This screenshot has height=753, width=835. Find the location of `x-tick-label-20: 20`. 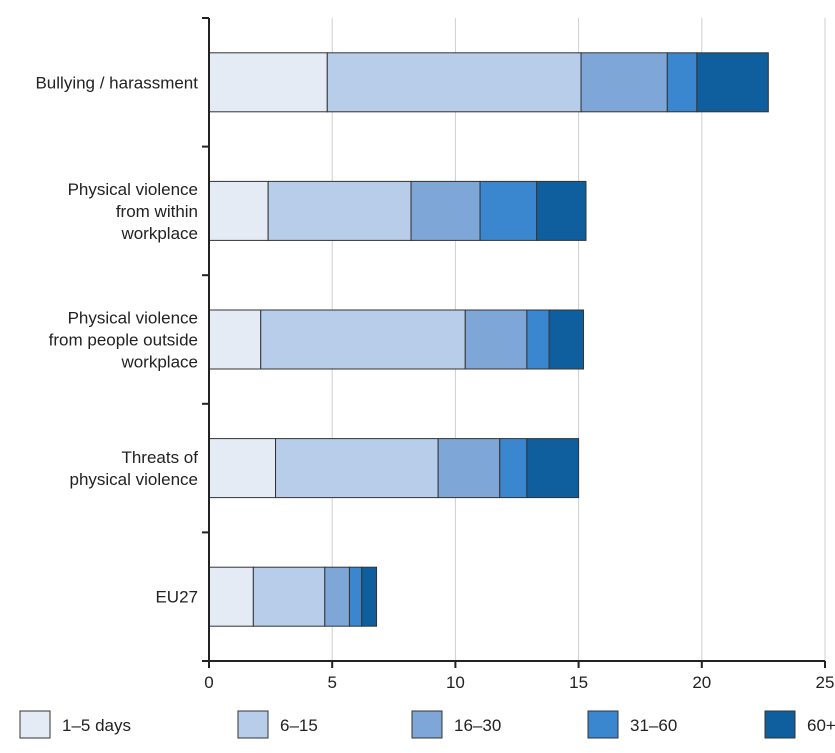

x-tick-label-20: 20 is located at coordinates (701, 682).